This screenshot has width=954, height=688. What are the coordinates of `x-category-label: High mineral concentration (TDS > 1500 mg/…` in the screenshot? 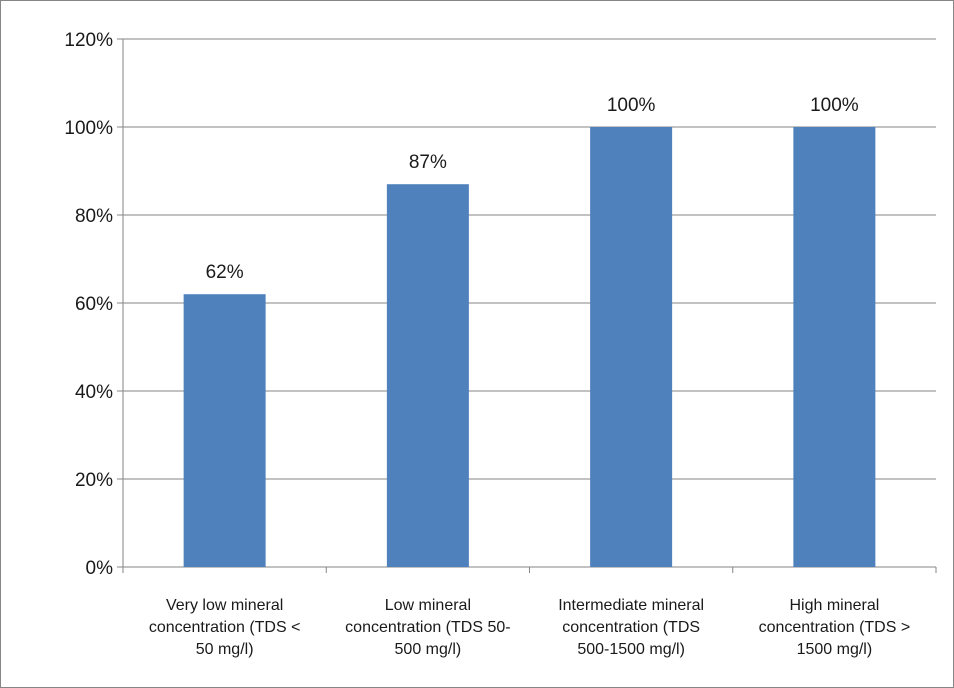 It's located at (835, 627).